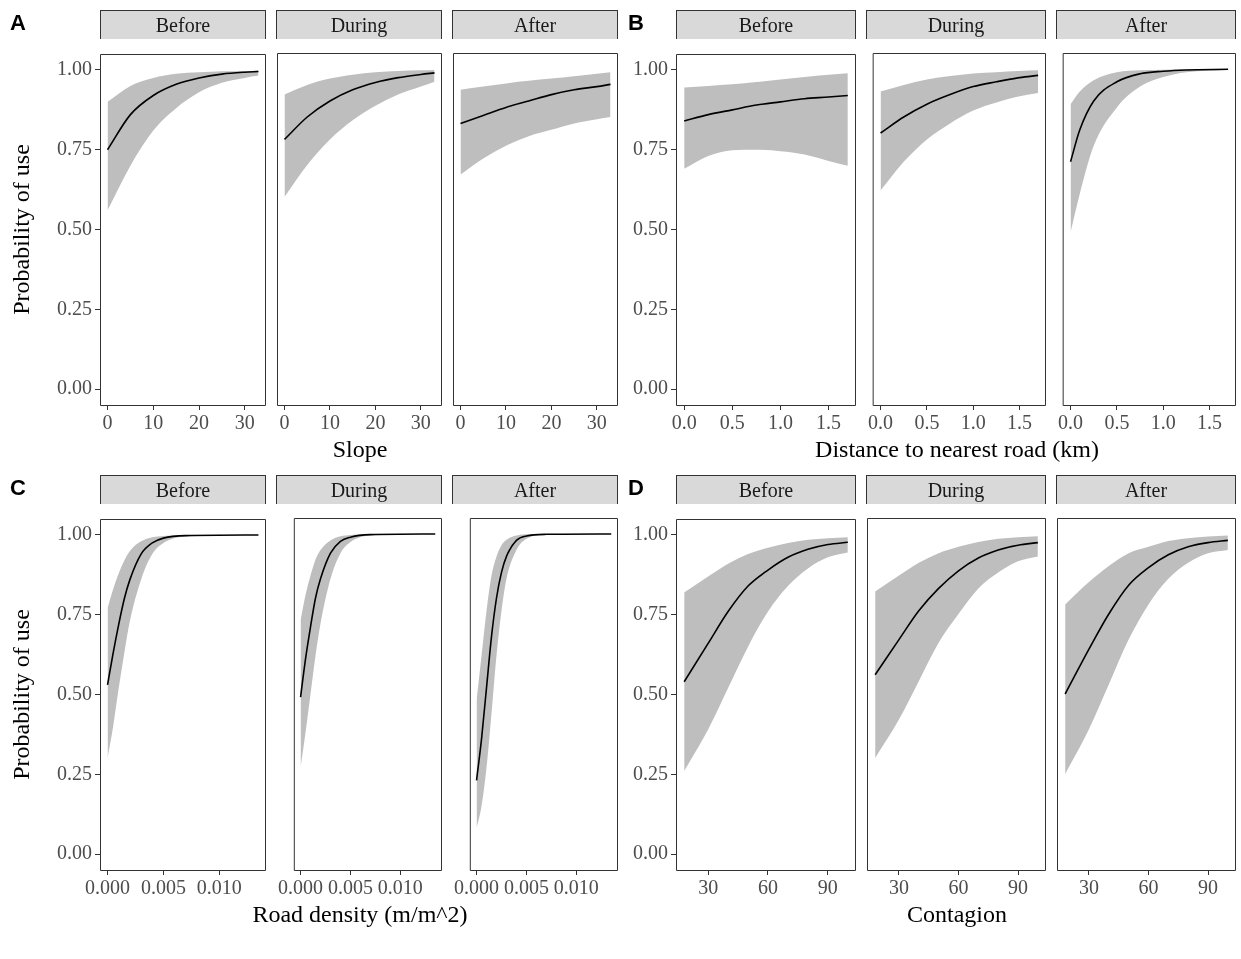 This screenshot has width=1241, height=959. I want to click on x-axis-title: Slope, so click(360, 449).